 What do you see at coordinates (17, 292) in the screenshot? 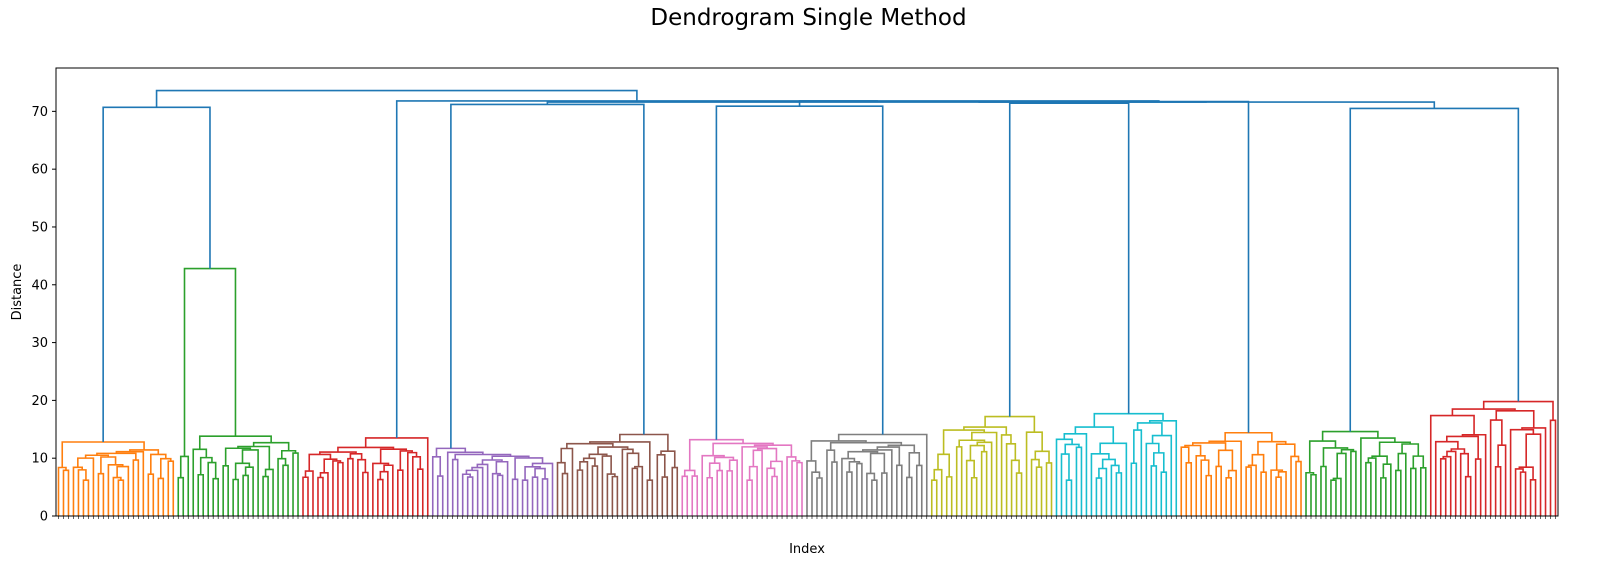
I see `y-axis-label: Distance` at bounding box center [17, 292].